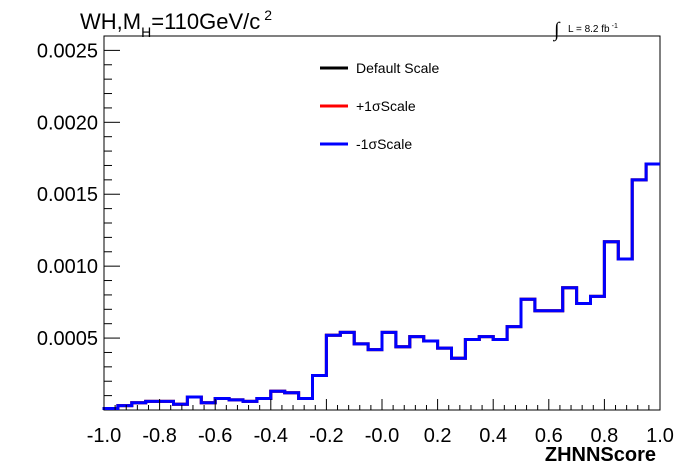 The image size is (696, 472). Describe the element at coordinates (593, 29) in the screenshot. I see `luminosity-label: L = 8.2 fb -1` at that location.